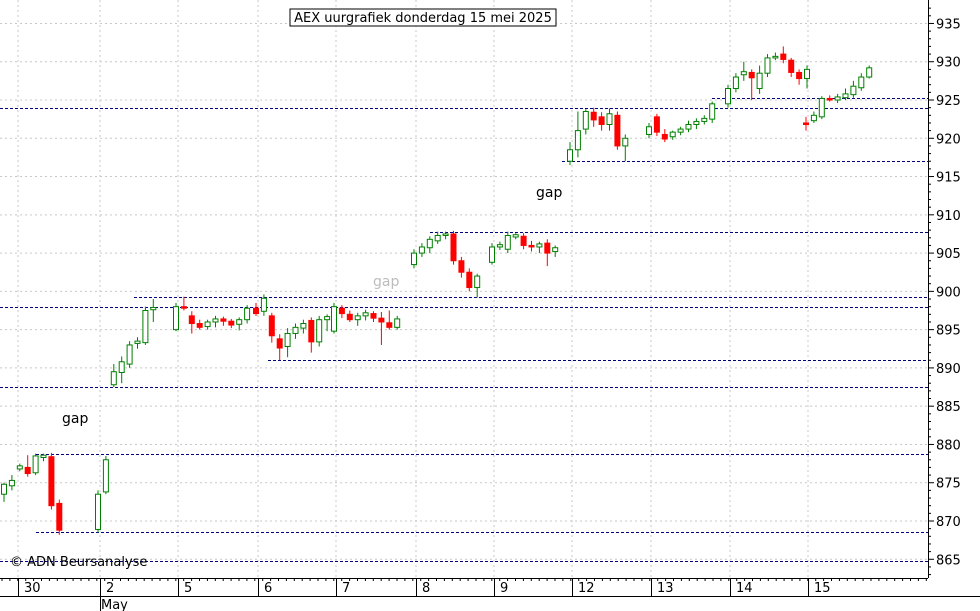 The image size is (980, 611). Describe the element at coordinates (948, 101) in the screenshot. I see `y-tick-label: 925` at that location.